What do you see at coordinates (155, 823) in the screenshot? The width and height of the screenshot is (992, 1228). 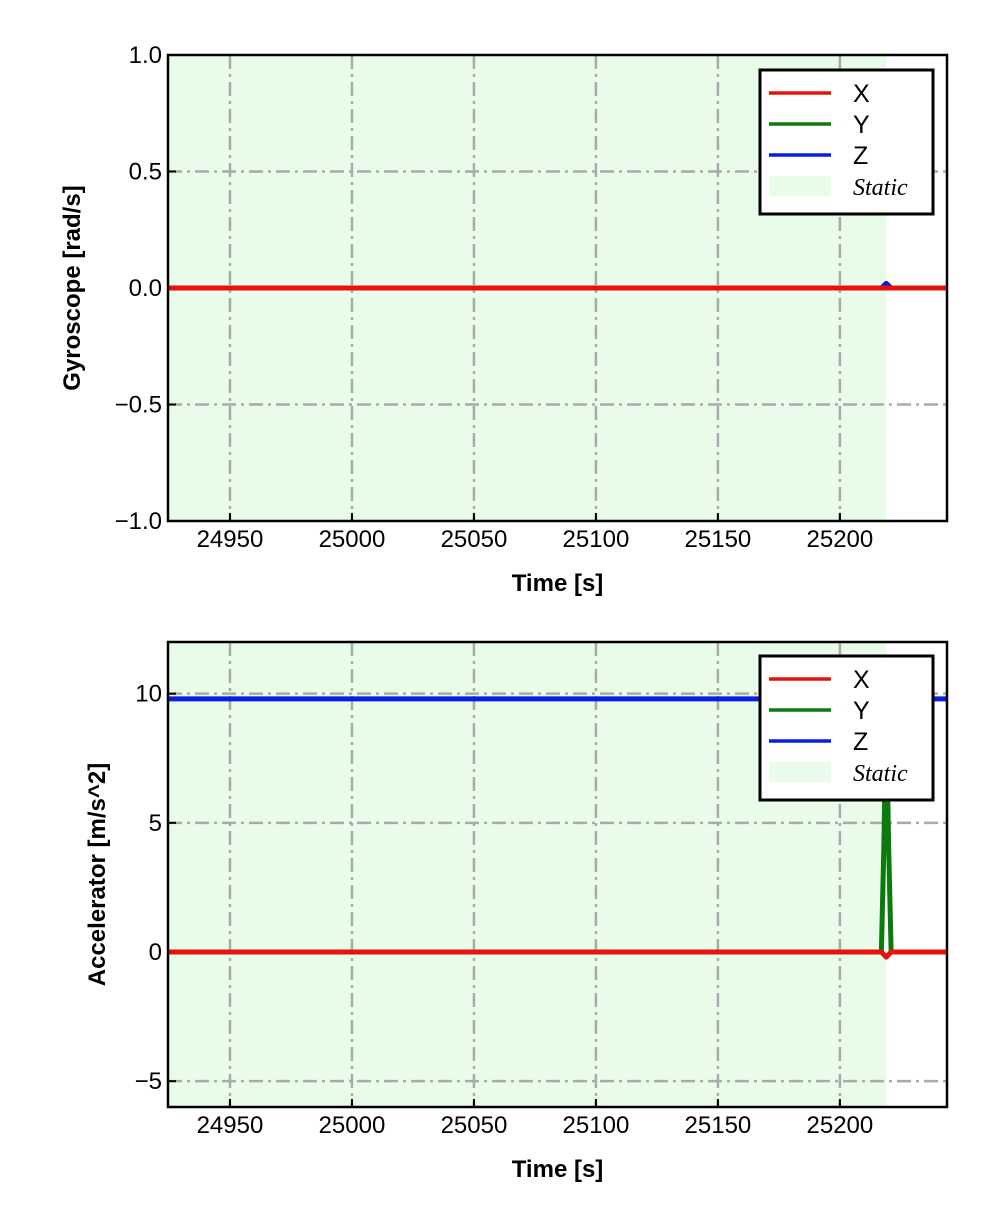 I see `y-tick-label: 5` at bounding box center [155, 823].